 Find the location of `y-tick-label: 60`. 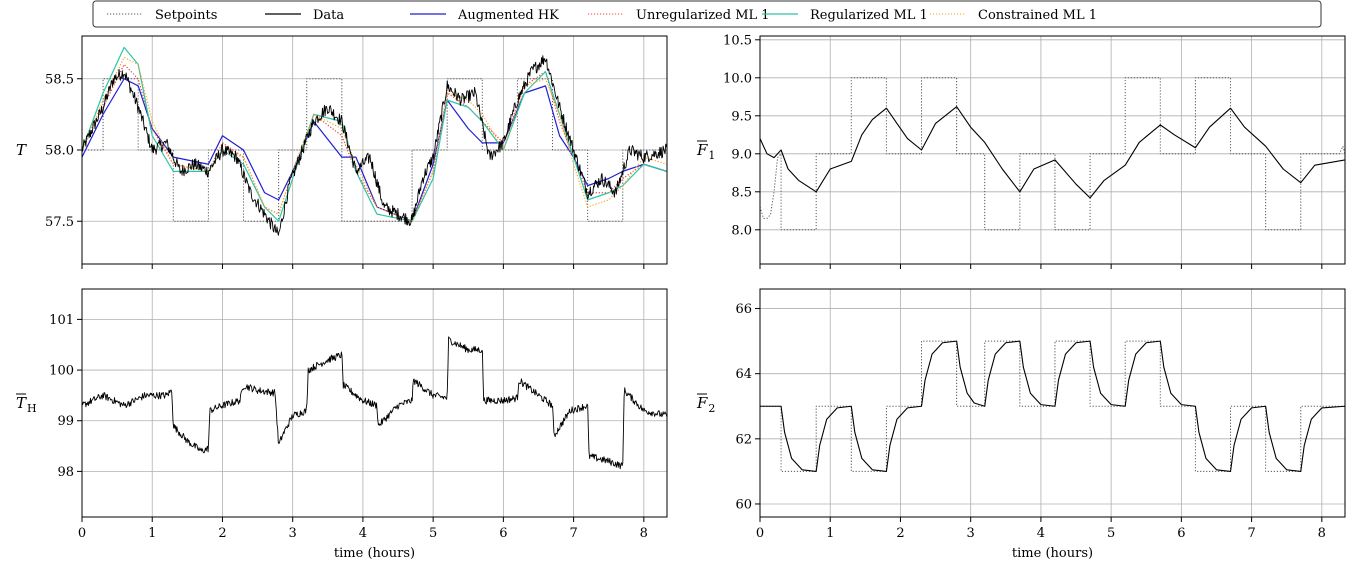

y-tick-label: 60 is located at coordinates (743, 504).